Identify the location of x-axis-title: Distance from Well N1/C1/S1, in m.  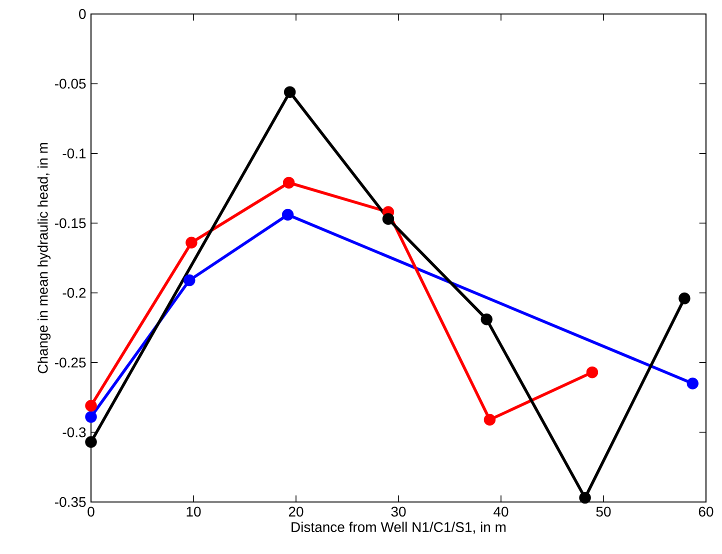
(399, 528).